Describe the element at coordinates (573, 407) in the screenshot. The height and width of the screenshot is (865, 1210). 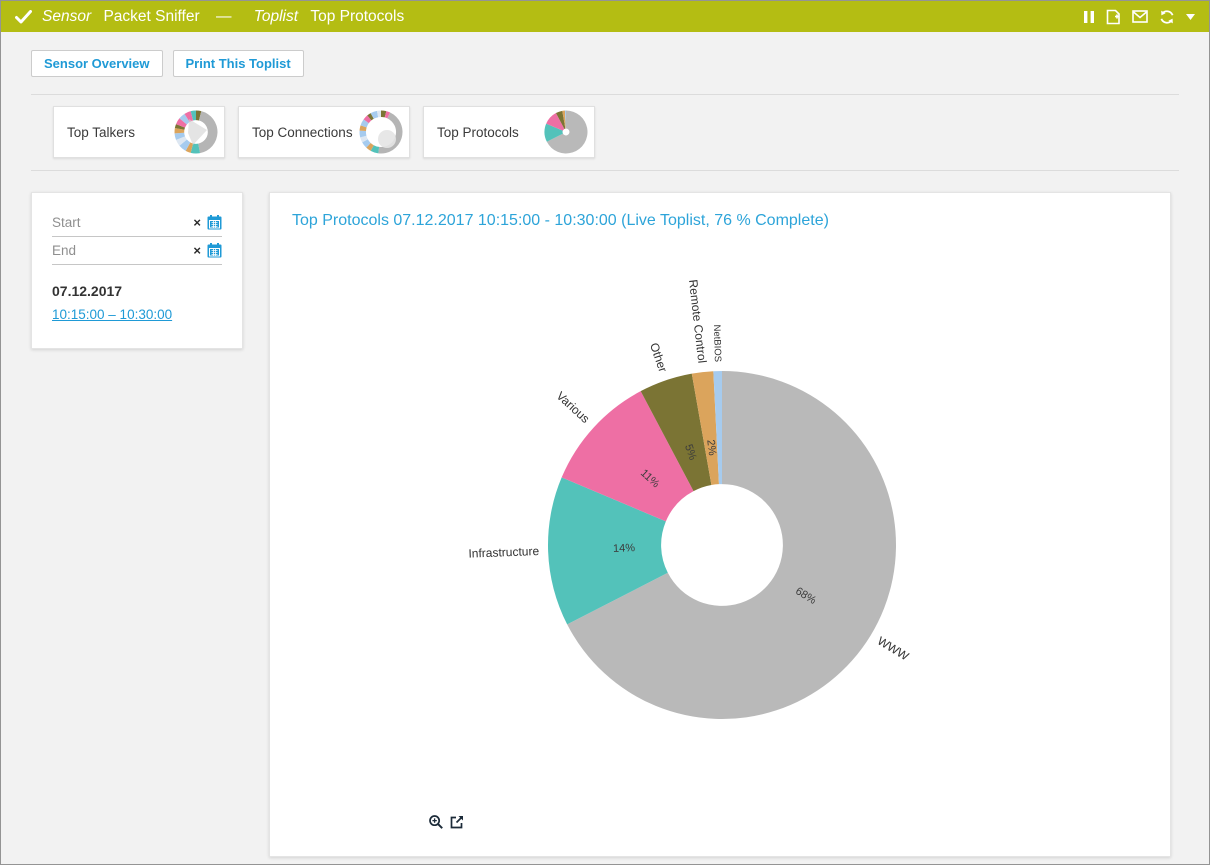
I see `slice-label: Various` at that location.